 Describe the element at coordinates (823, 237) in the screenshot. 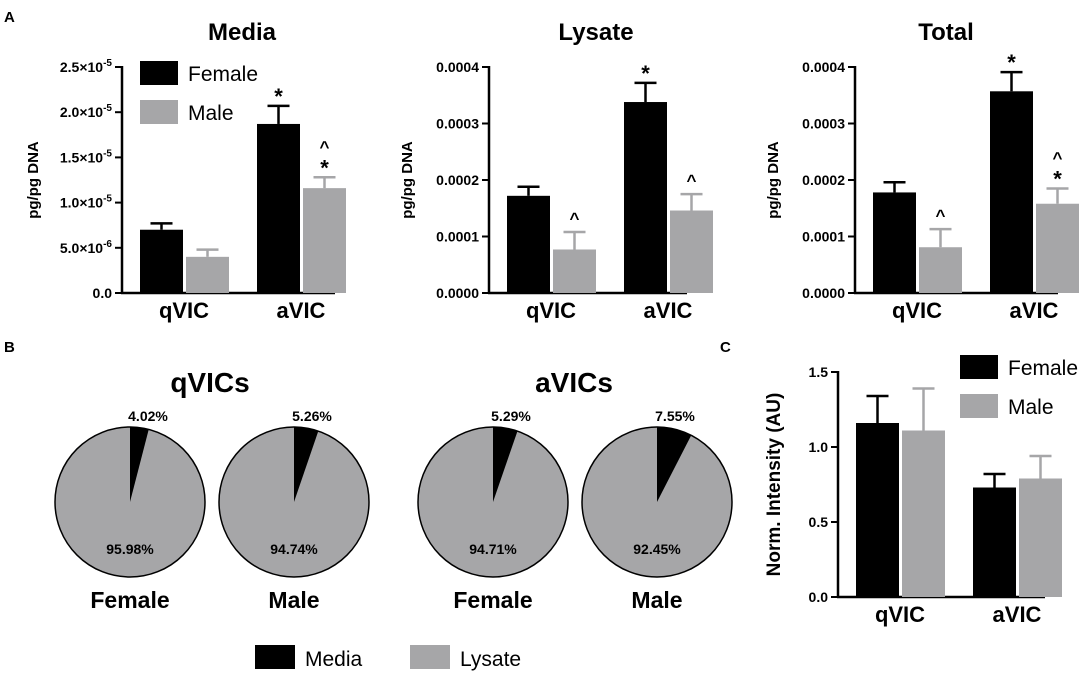

I see `total-y-tick-label: 0.0001` at that location.